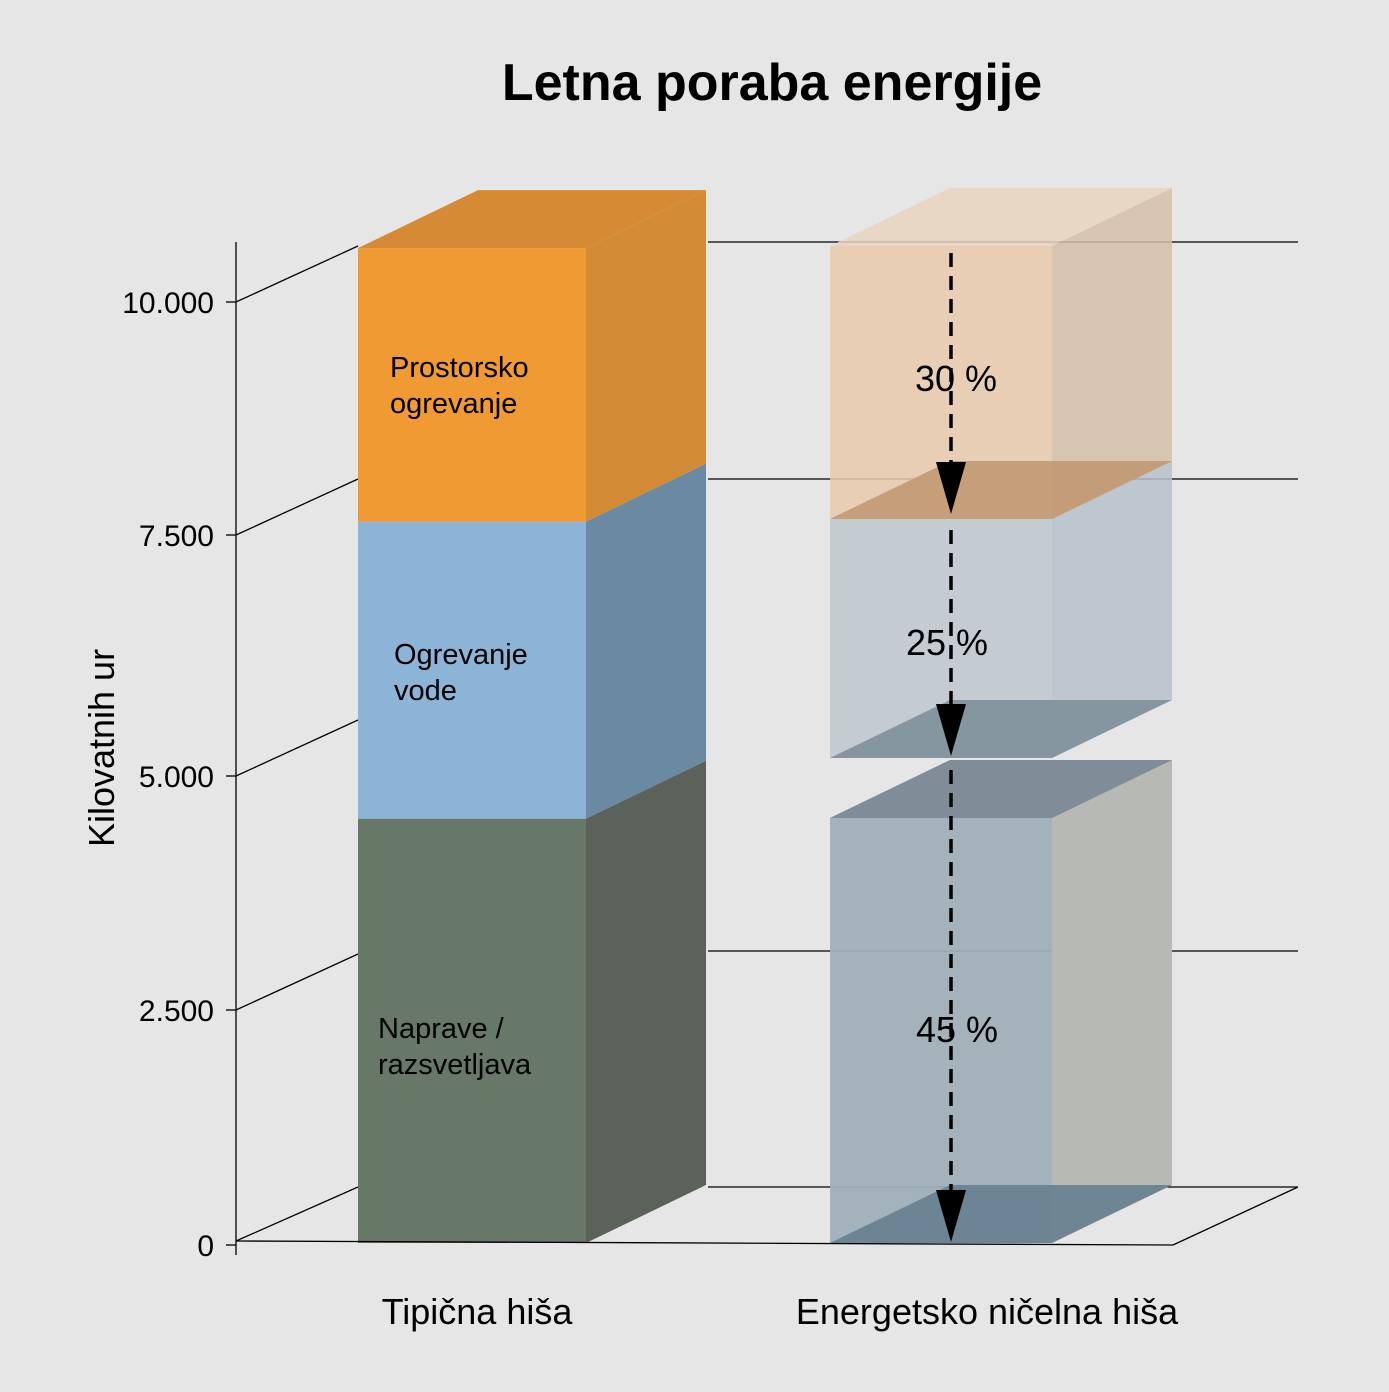  What do you see at coordinates (168, 303) in the screenshot?
I see `y-tick-label: 10.000` at bounding box center [168, 303].